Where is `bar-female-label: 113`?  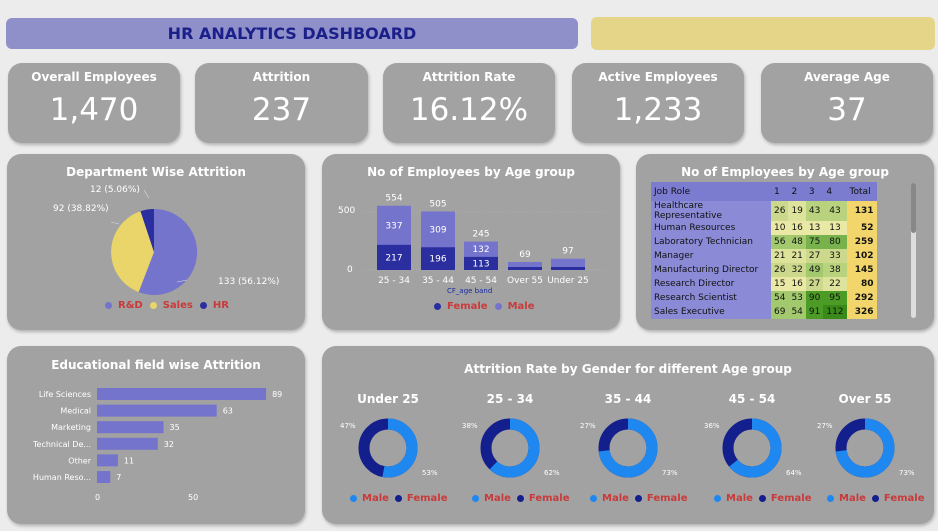 bar-female-label: 113 is located at coordinates (480, 264).